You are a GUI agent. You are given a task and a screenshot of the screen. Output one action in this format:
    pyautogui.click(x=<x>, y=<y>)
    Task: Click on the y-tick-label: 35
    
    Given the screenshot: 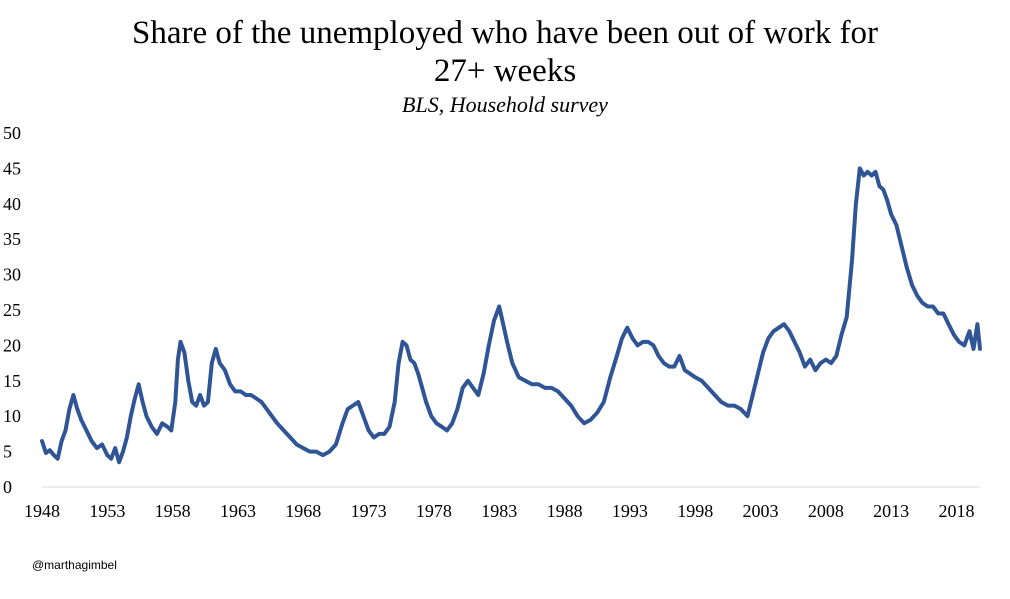 What is the action you would take?
    pyautogui.click(x=12, y=239)
    